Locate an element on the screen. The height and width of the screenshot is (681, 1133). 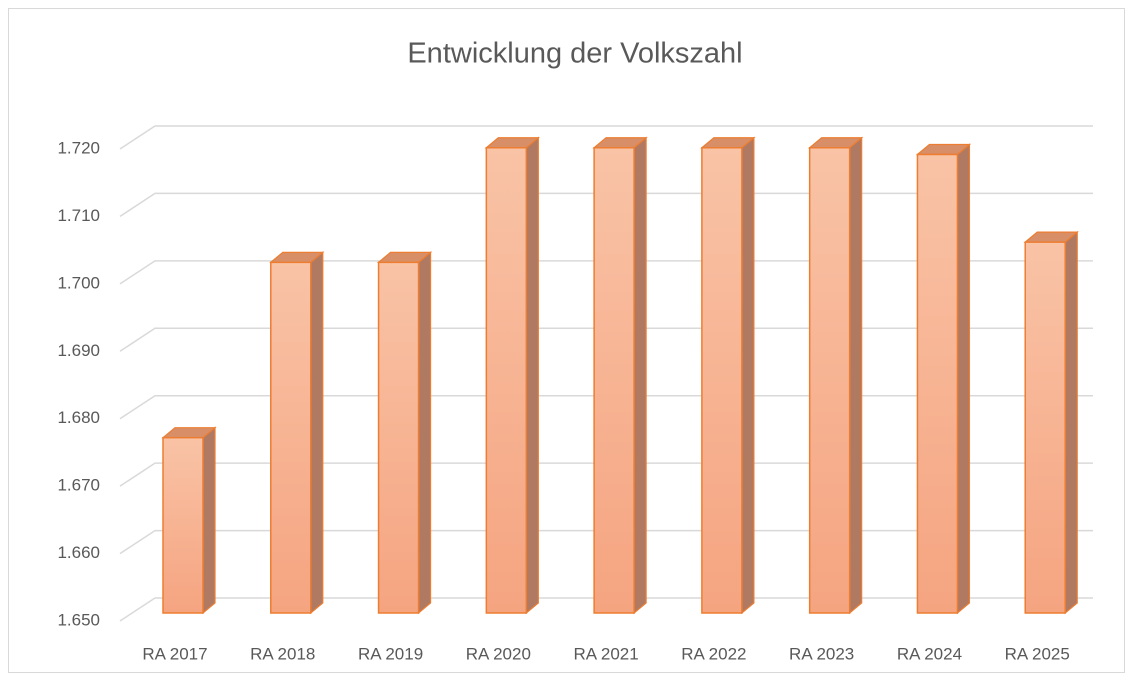
x-tick-label: RA 2021 is located at coordinates (605, 653).